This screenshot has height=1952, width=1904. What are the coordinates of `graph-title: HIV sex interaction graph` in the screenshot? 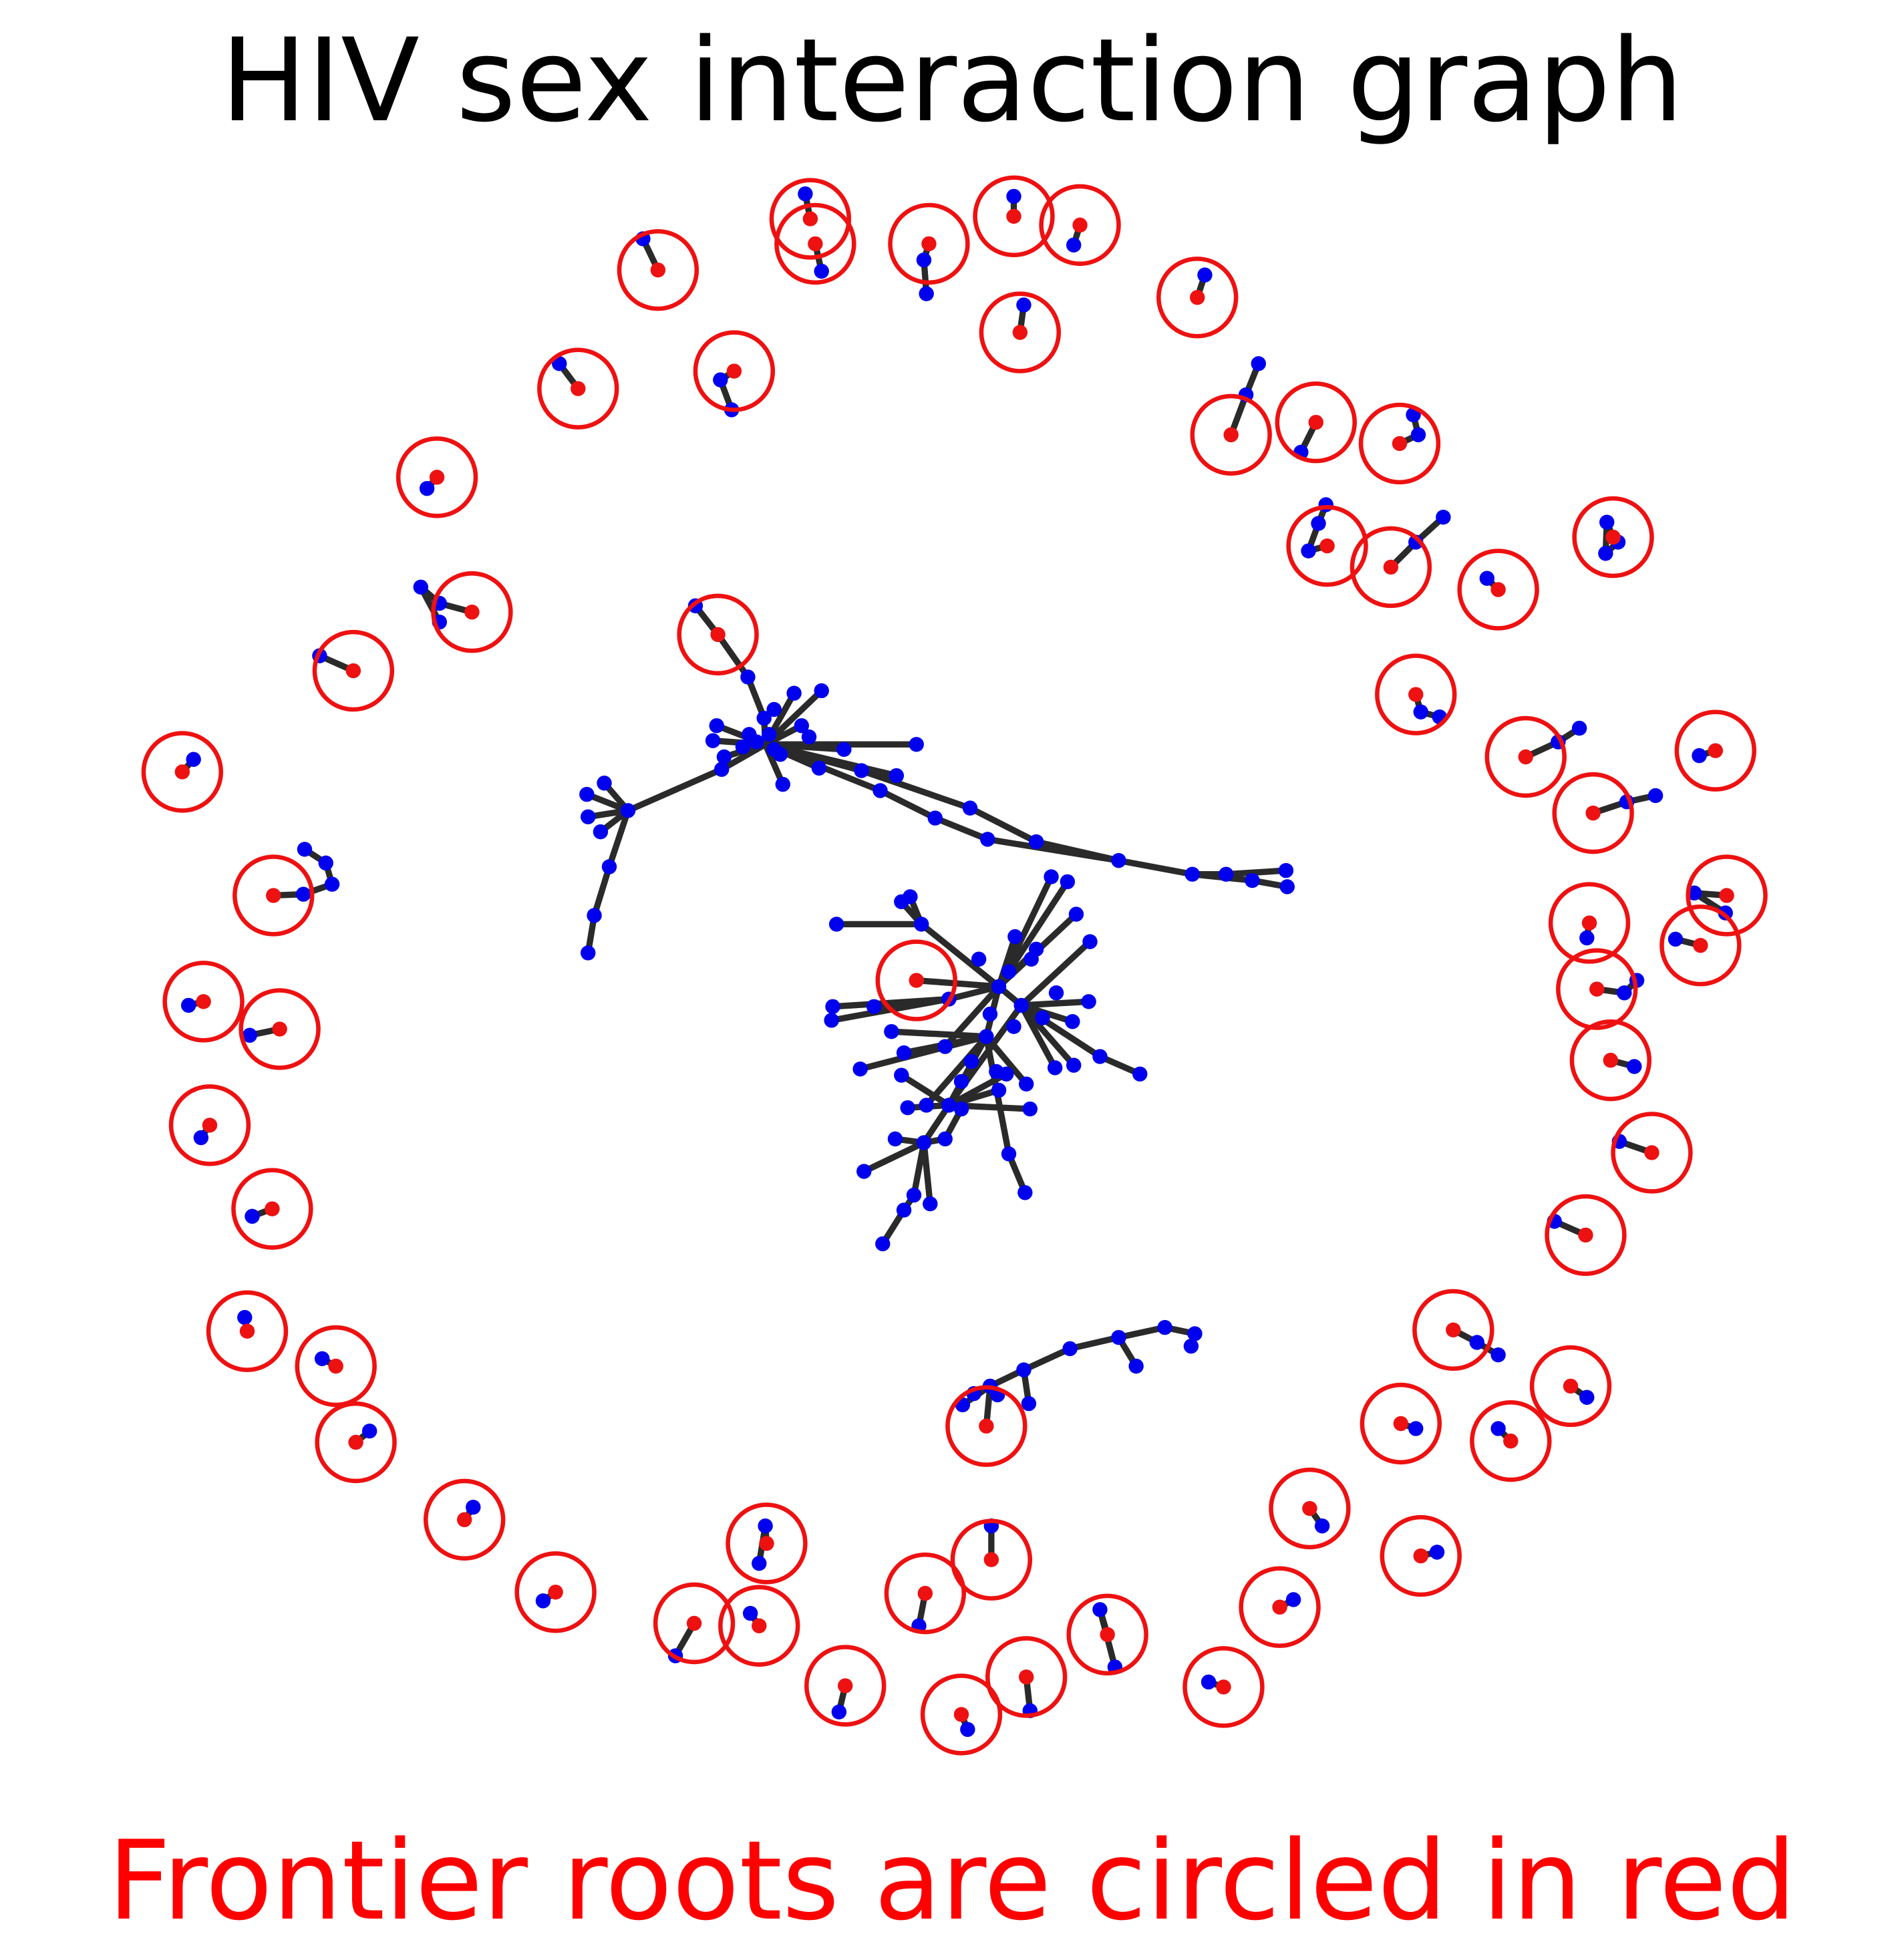 It's located at (952, 80).